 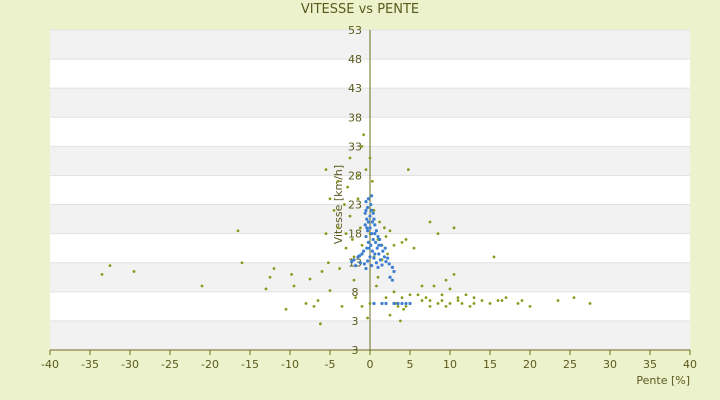 What do you see at coordinates (355, 175) in the screenshot?
I see `y-tick-label: 28` at bounding box center [355, 175].